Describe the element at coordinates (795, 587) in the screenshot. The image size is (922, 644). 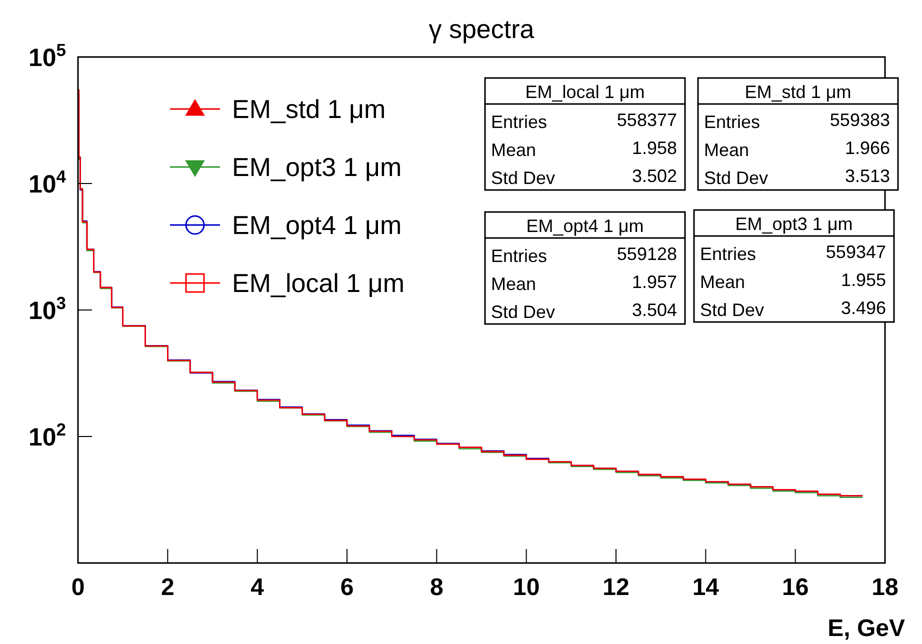
I see `x-tick-label: 16` at that location.